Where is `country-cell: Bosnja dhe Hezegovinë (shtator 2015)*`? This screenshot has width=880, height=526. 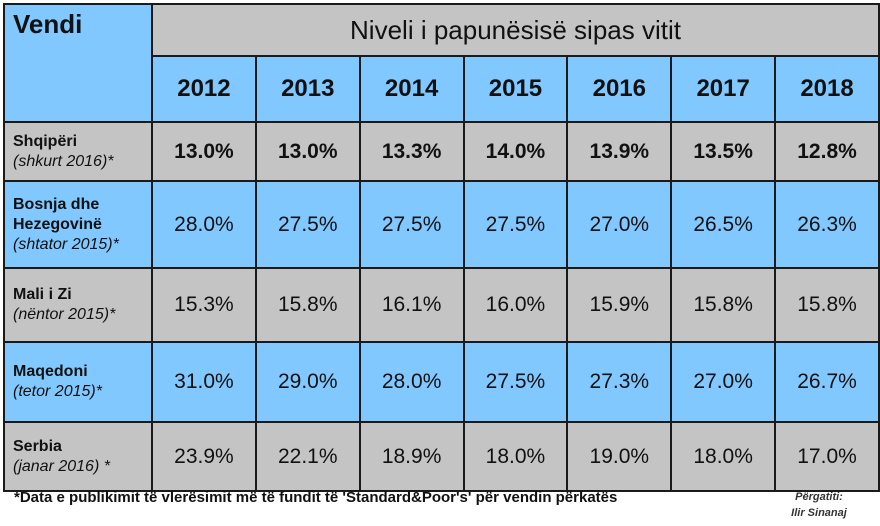
country-cell: Bosnja dhe Hezegovinë (shtator 2015)* is located at coordinates (78, 224).